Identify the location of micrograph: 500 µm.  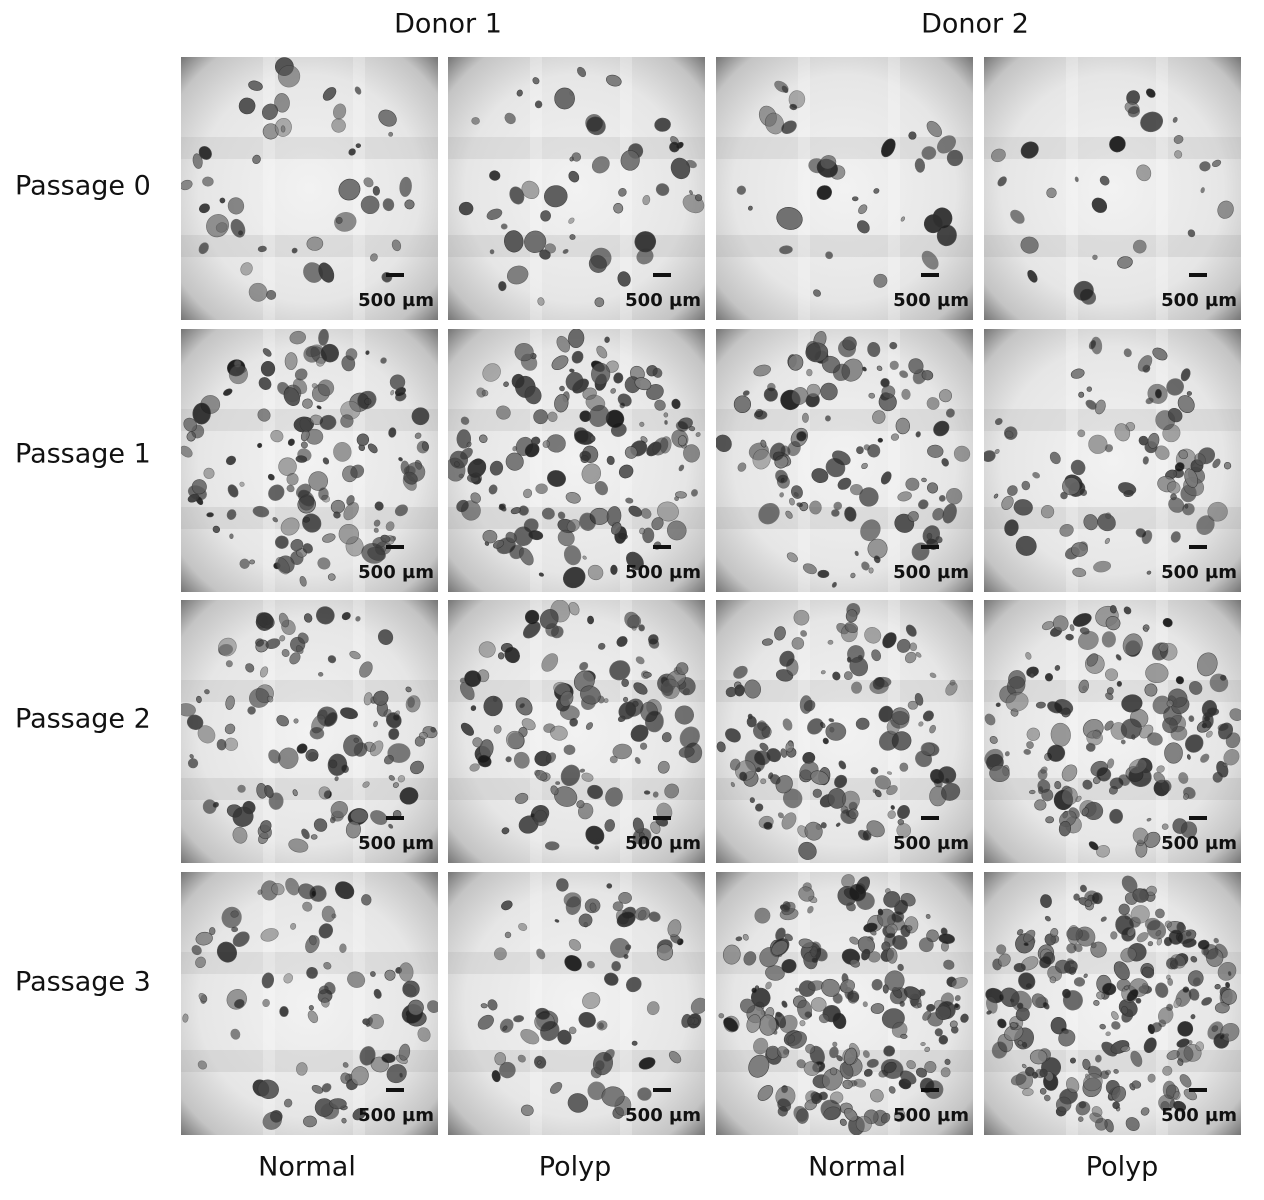
(1112, 188).